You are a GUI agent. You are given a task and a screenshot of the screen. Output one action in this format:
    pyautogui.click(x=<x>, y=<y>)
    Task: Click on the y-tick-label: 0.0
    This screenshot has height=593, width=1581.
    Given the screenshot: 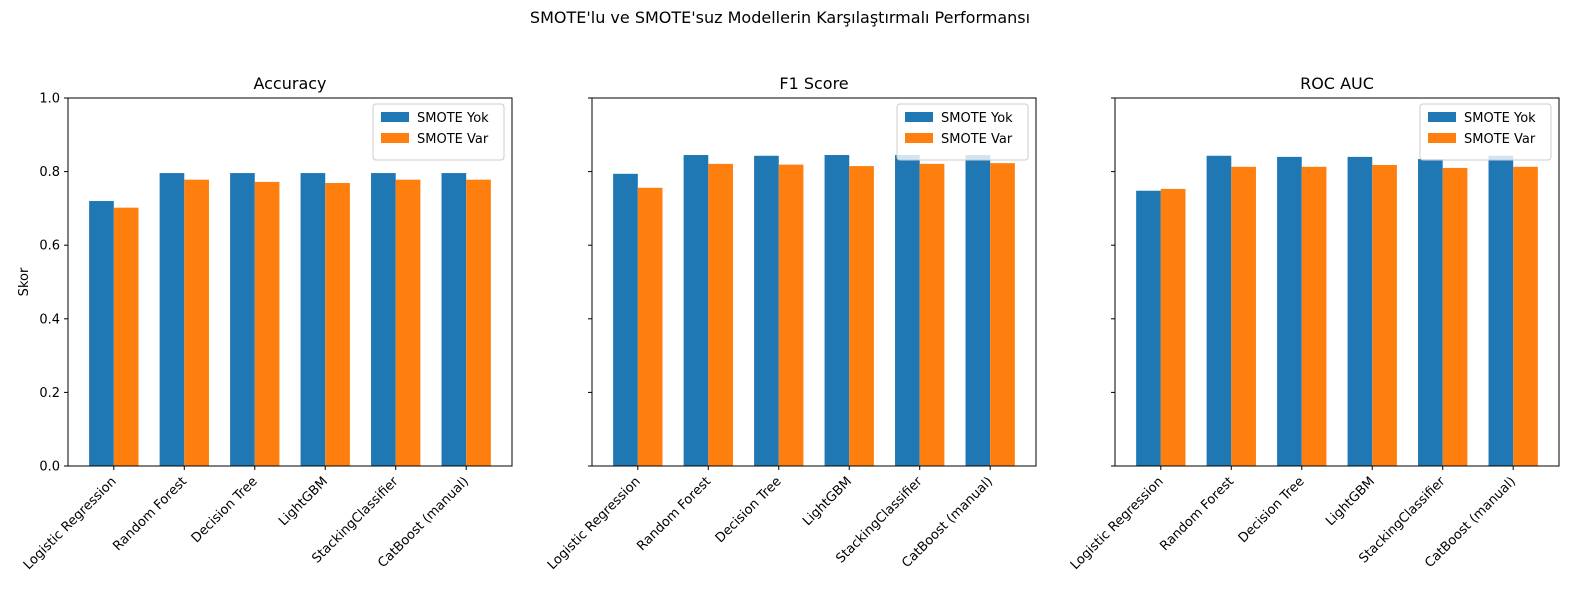 What is the action you would take?
    pyautogui.click(x=49, y=467)
    